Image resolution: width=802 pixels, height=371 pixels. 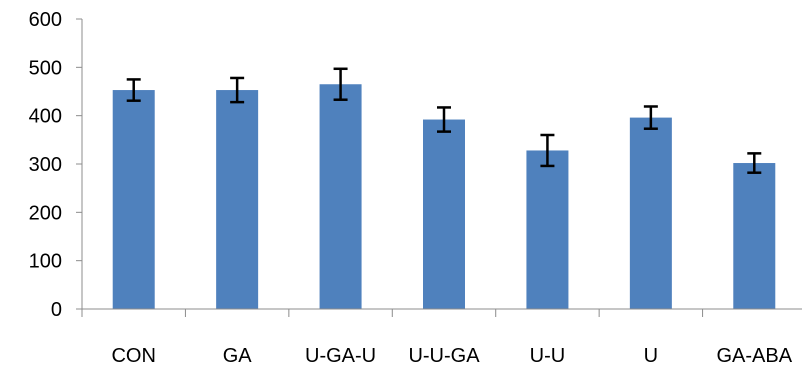 I want to click on y-axis: 0 100 200 300 400 500 600, so click(x=56, y=165).